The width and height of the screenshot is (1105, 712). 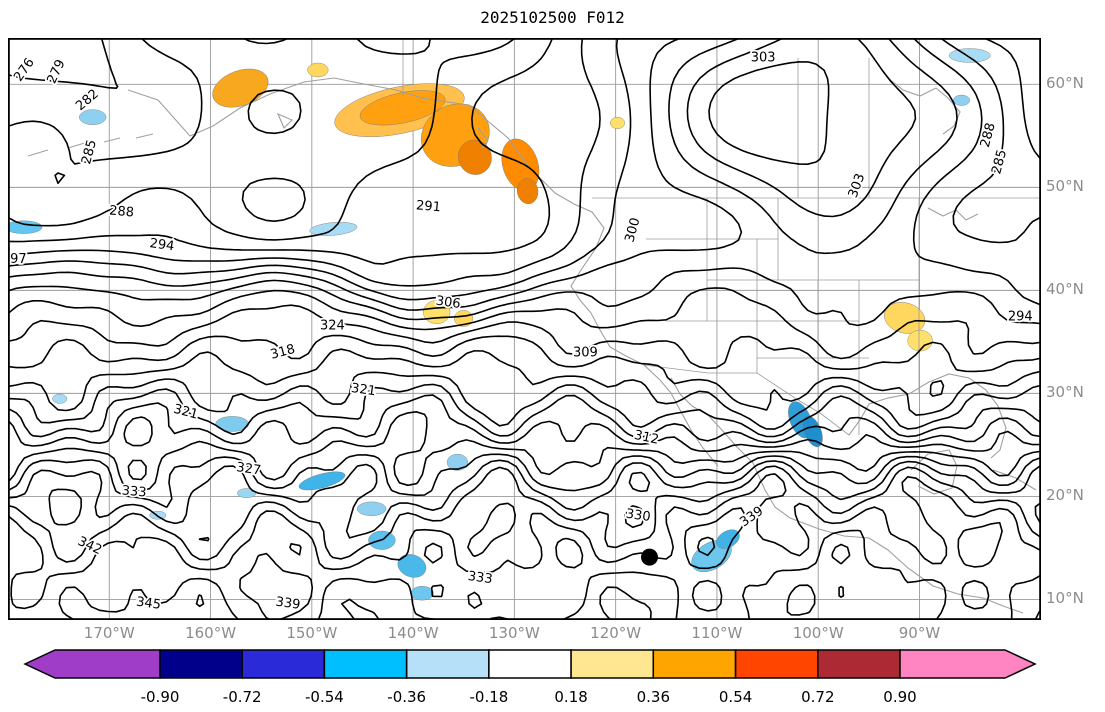 What do you see at coordinates (649, 557) in the screenshot?
I see `map-marker-dot` at bounding box center [649, 557].